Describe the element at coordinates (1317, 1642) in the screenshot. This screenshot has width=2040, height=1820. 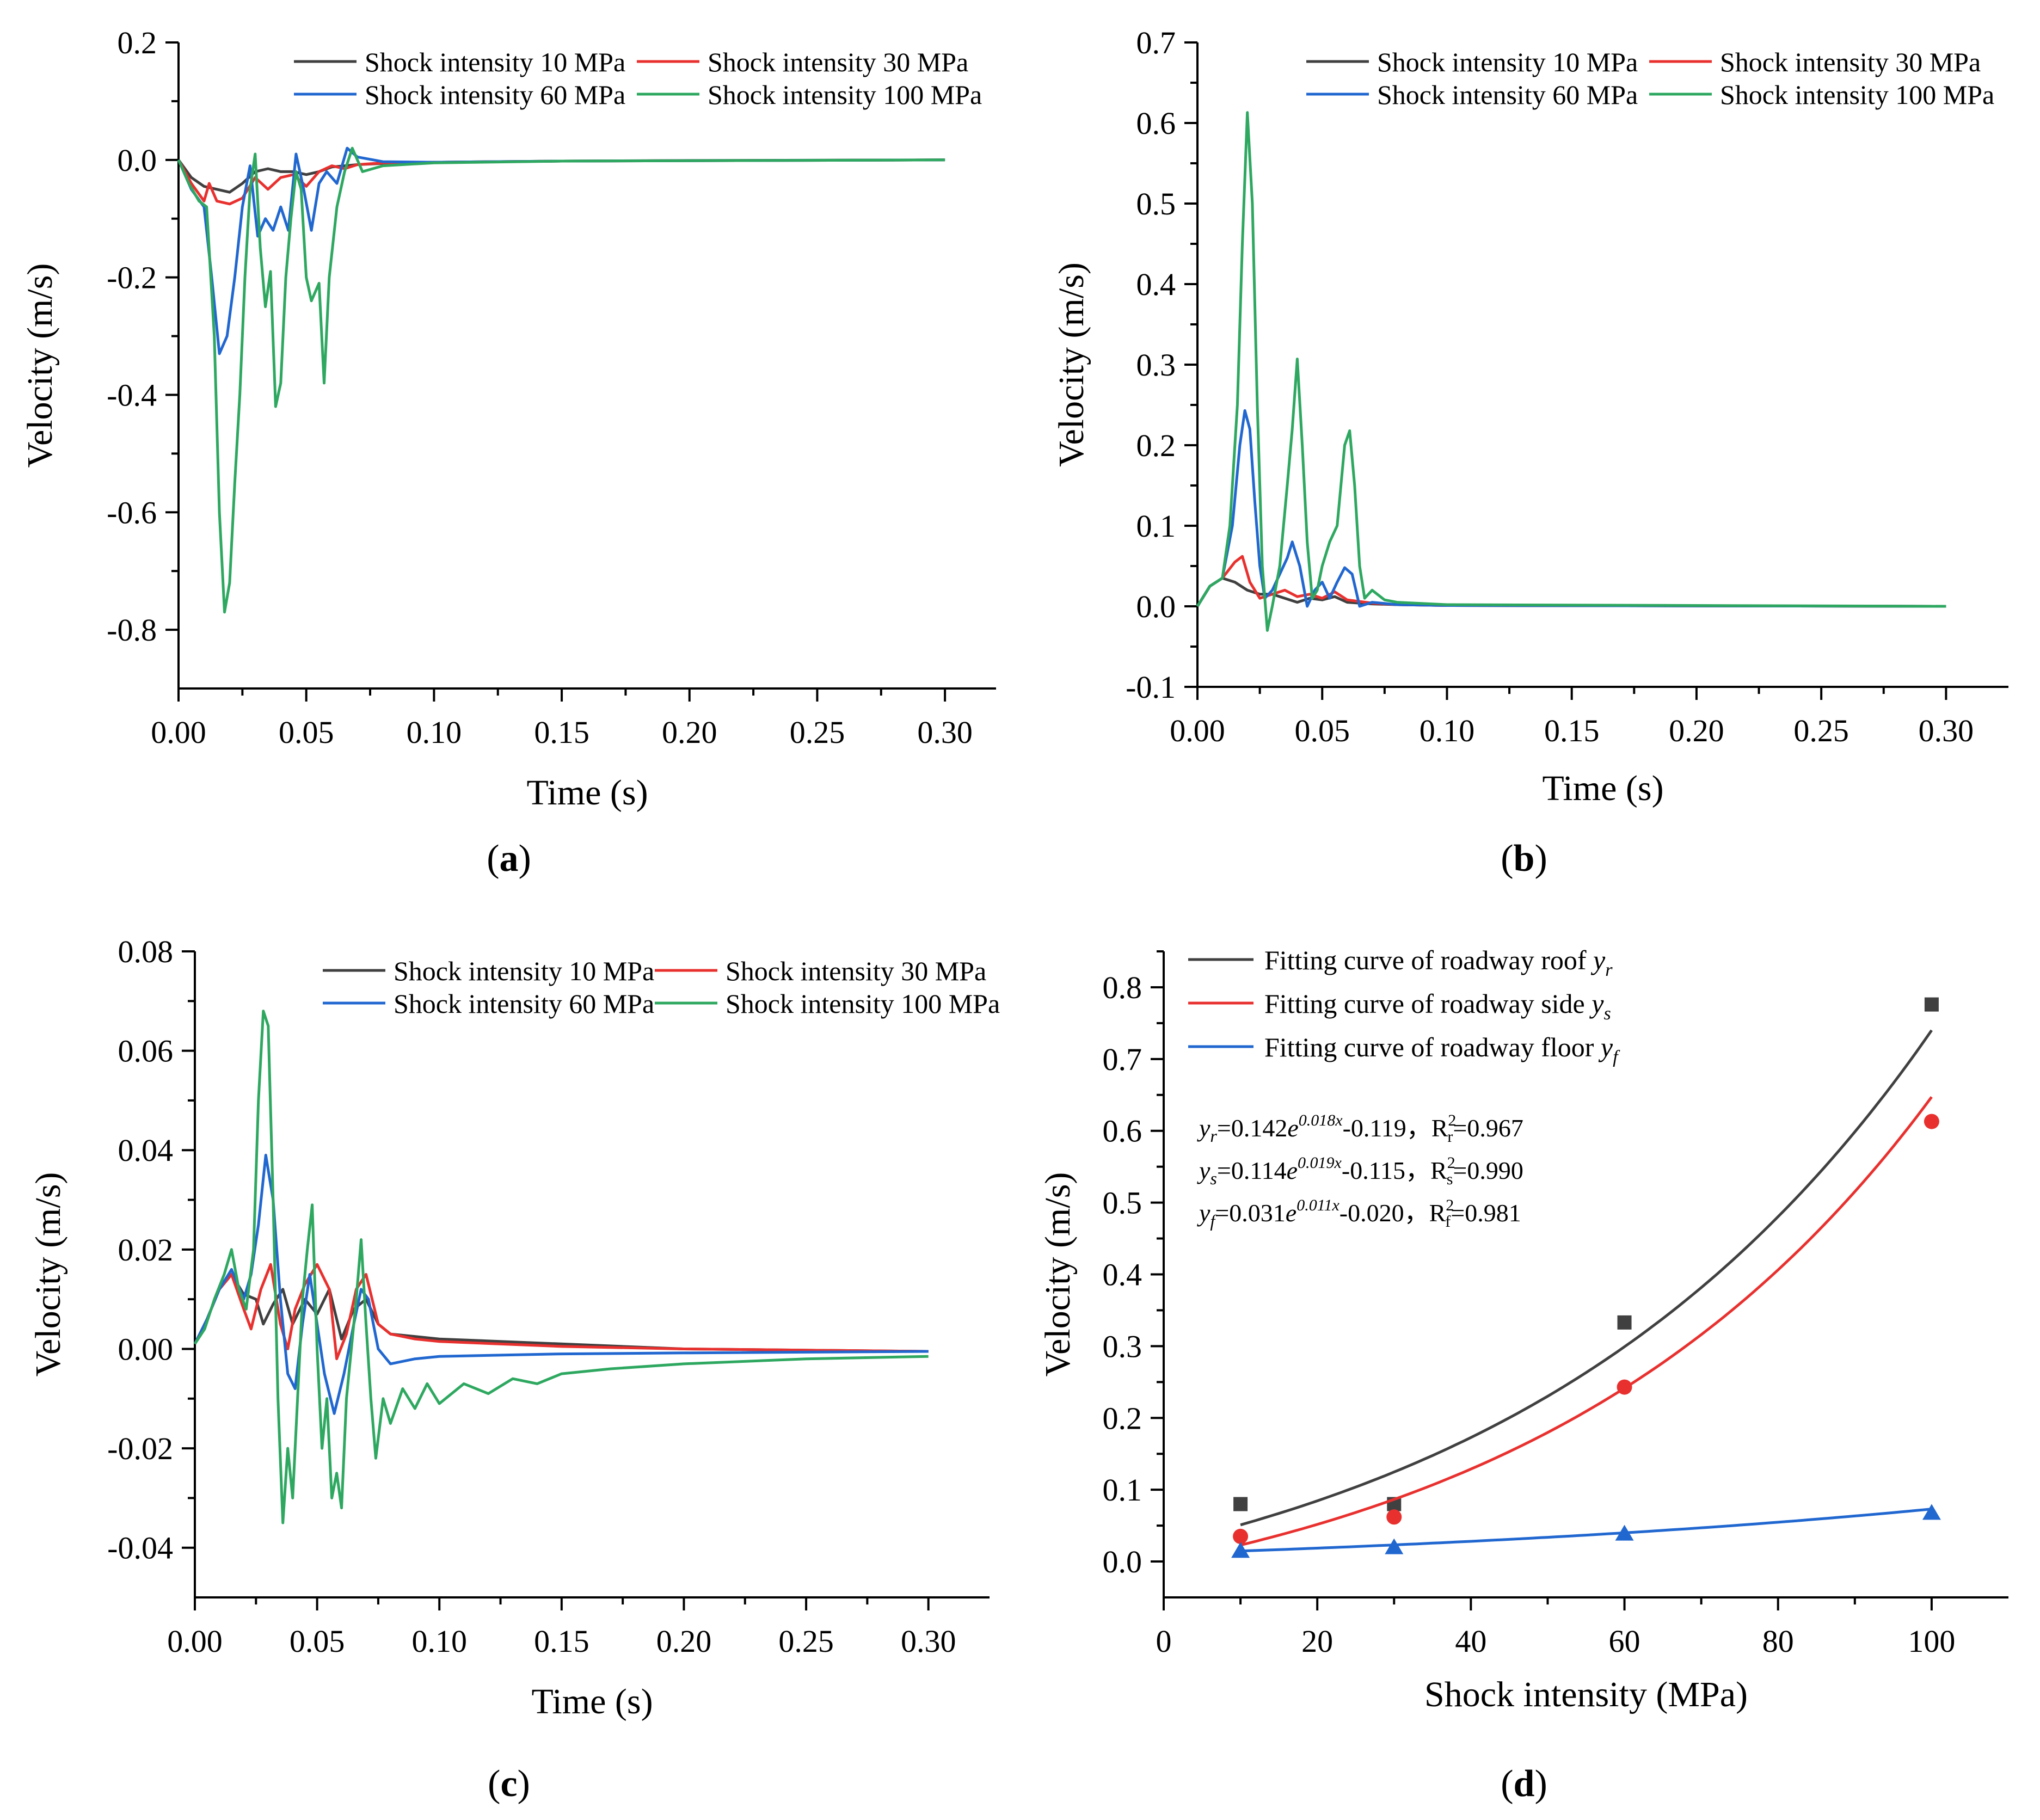
I see `x-tick-label: 20` at that location.